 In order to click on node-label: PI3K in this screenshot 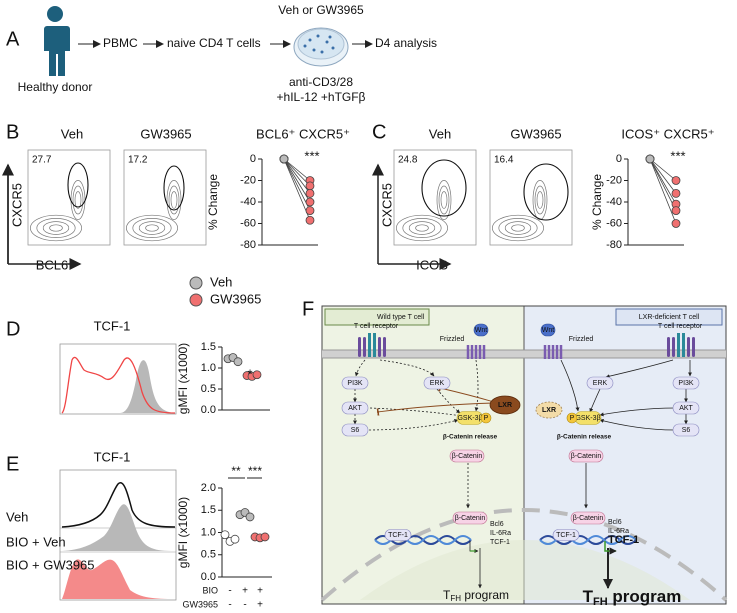, I will do `click(355, 383)`.